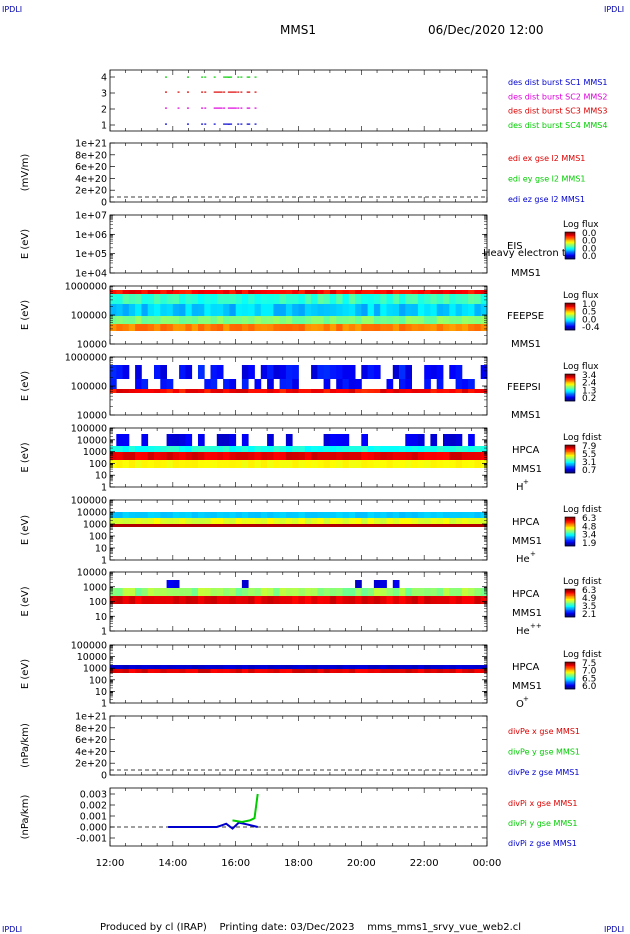 The height and width of the screenshot is (934, 630). I want to click on x-tick-label: 14:00, so click(172, 863).